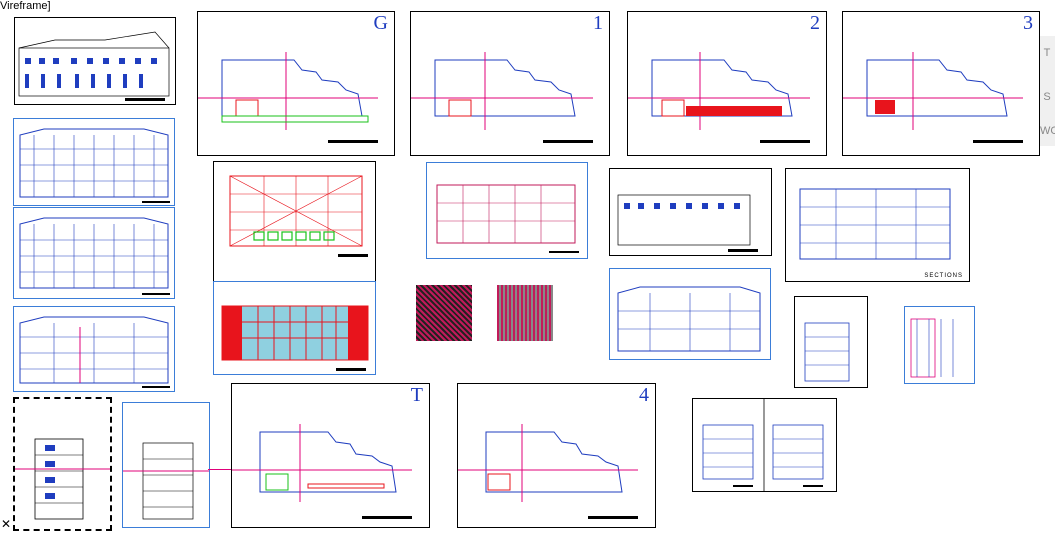 The height and width of the screenshot is (534, 1055). I want to click on sheet-floor-plan-4: 4, so click(556, 455).